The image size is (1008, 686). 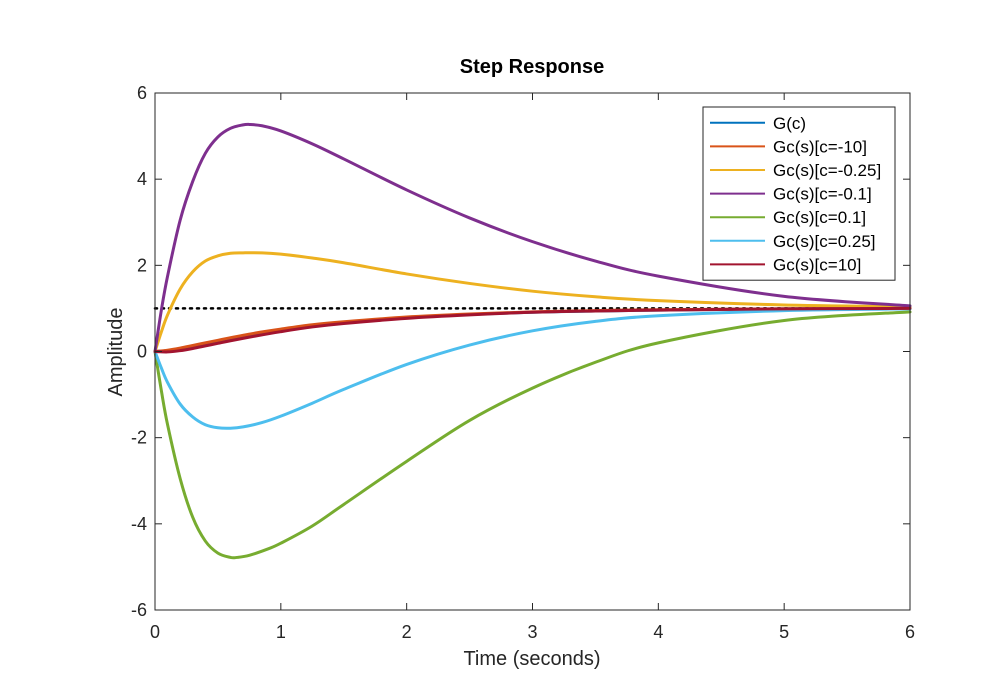 What do you see at coordinates (139, 610) in the screenshot?
I see `y-tick-label: -6` at bounding box center [139, 610].